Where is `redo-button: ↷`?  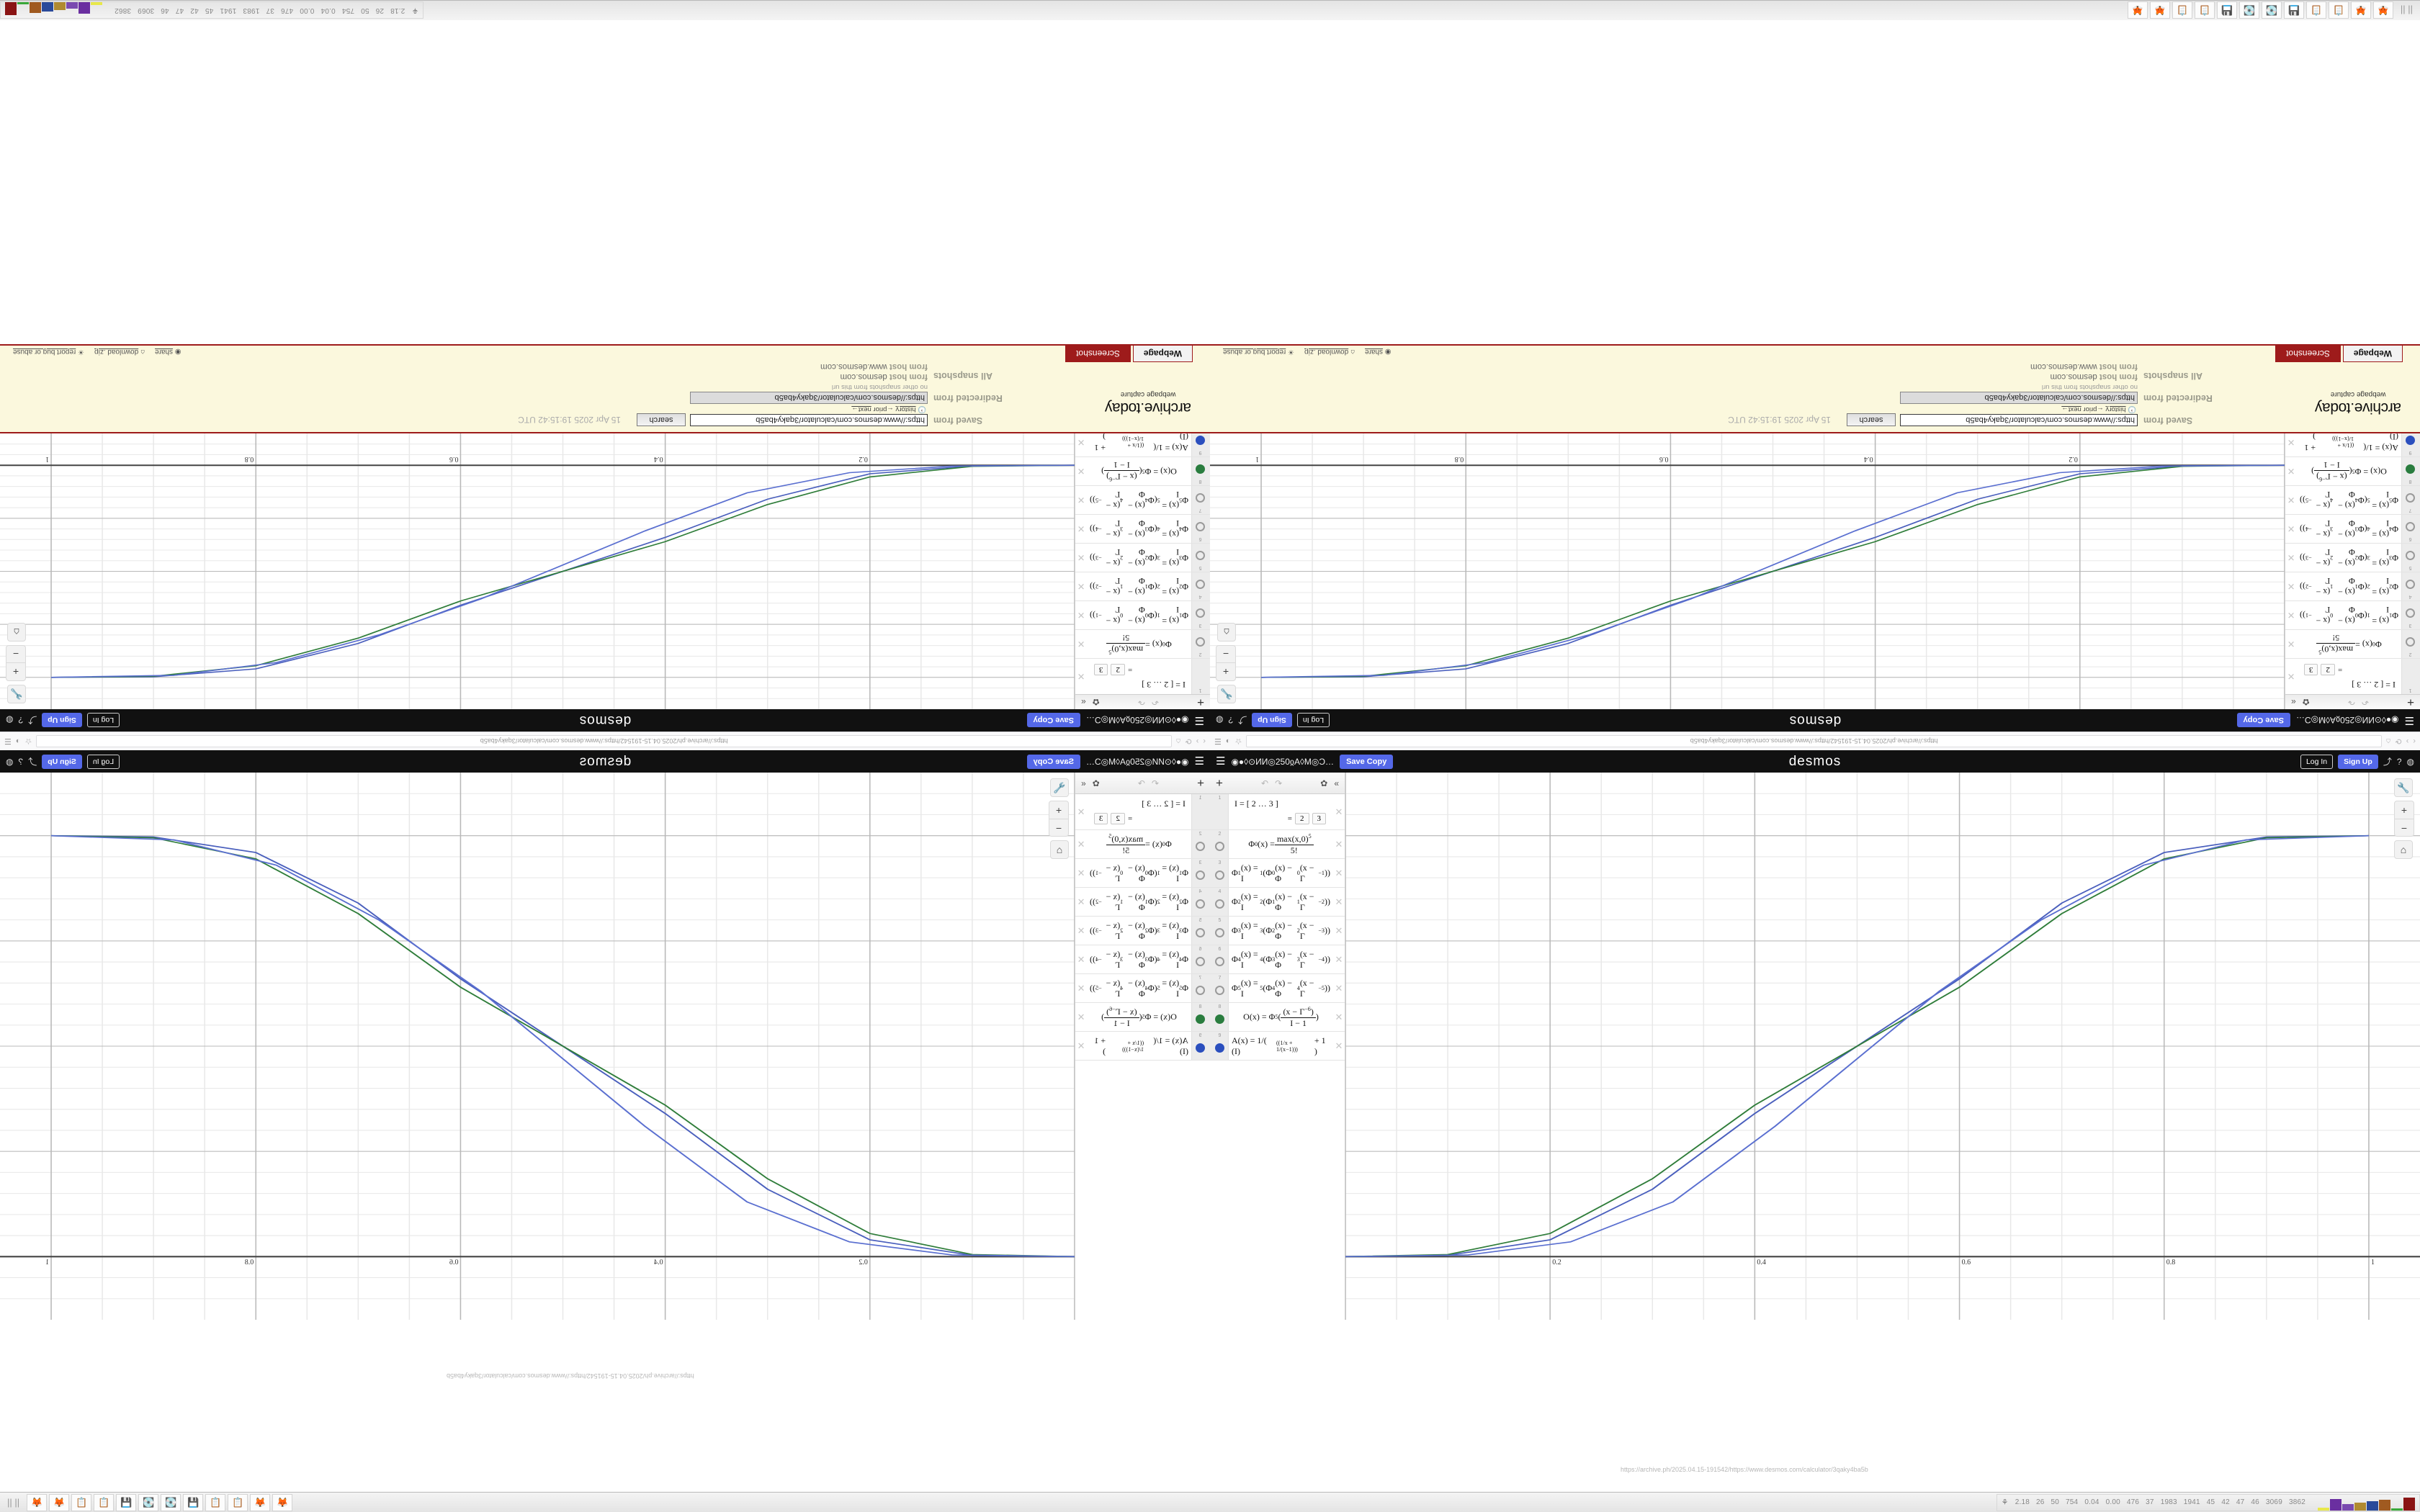
redo-button: ↷ is located at coordinates (2351, 702).